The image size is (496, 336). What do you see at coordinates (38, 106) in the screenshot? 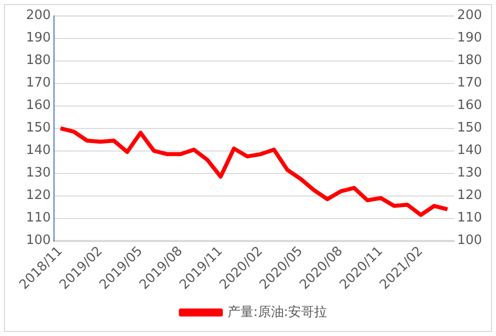
I see `y-tick-label: 160` at bounding box center [38, 106].